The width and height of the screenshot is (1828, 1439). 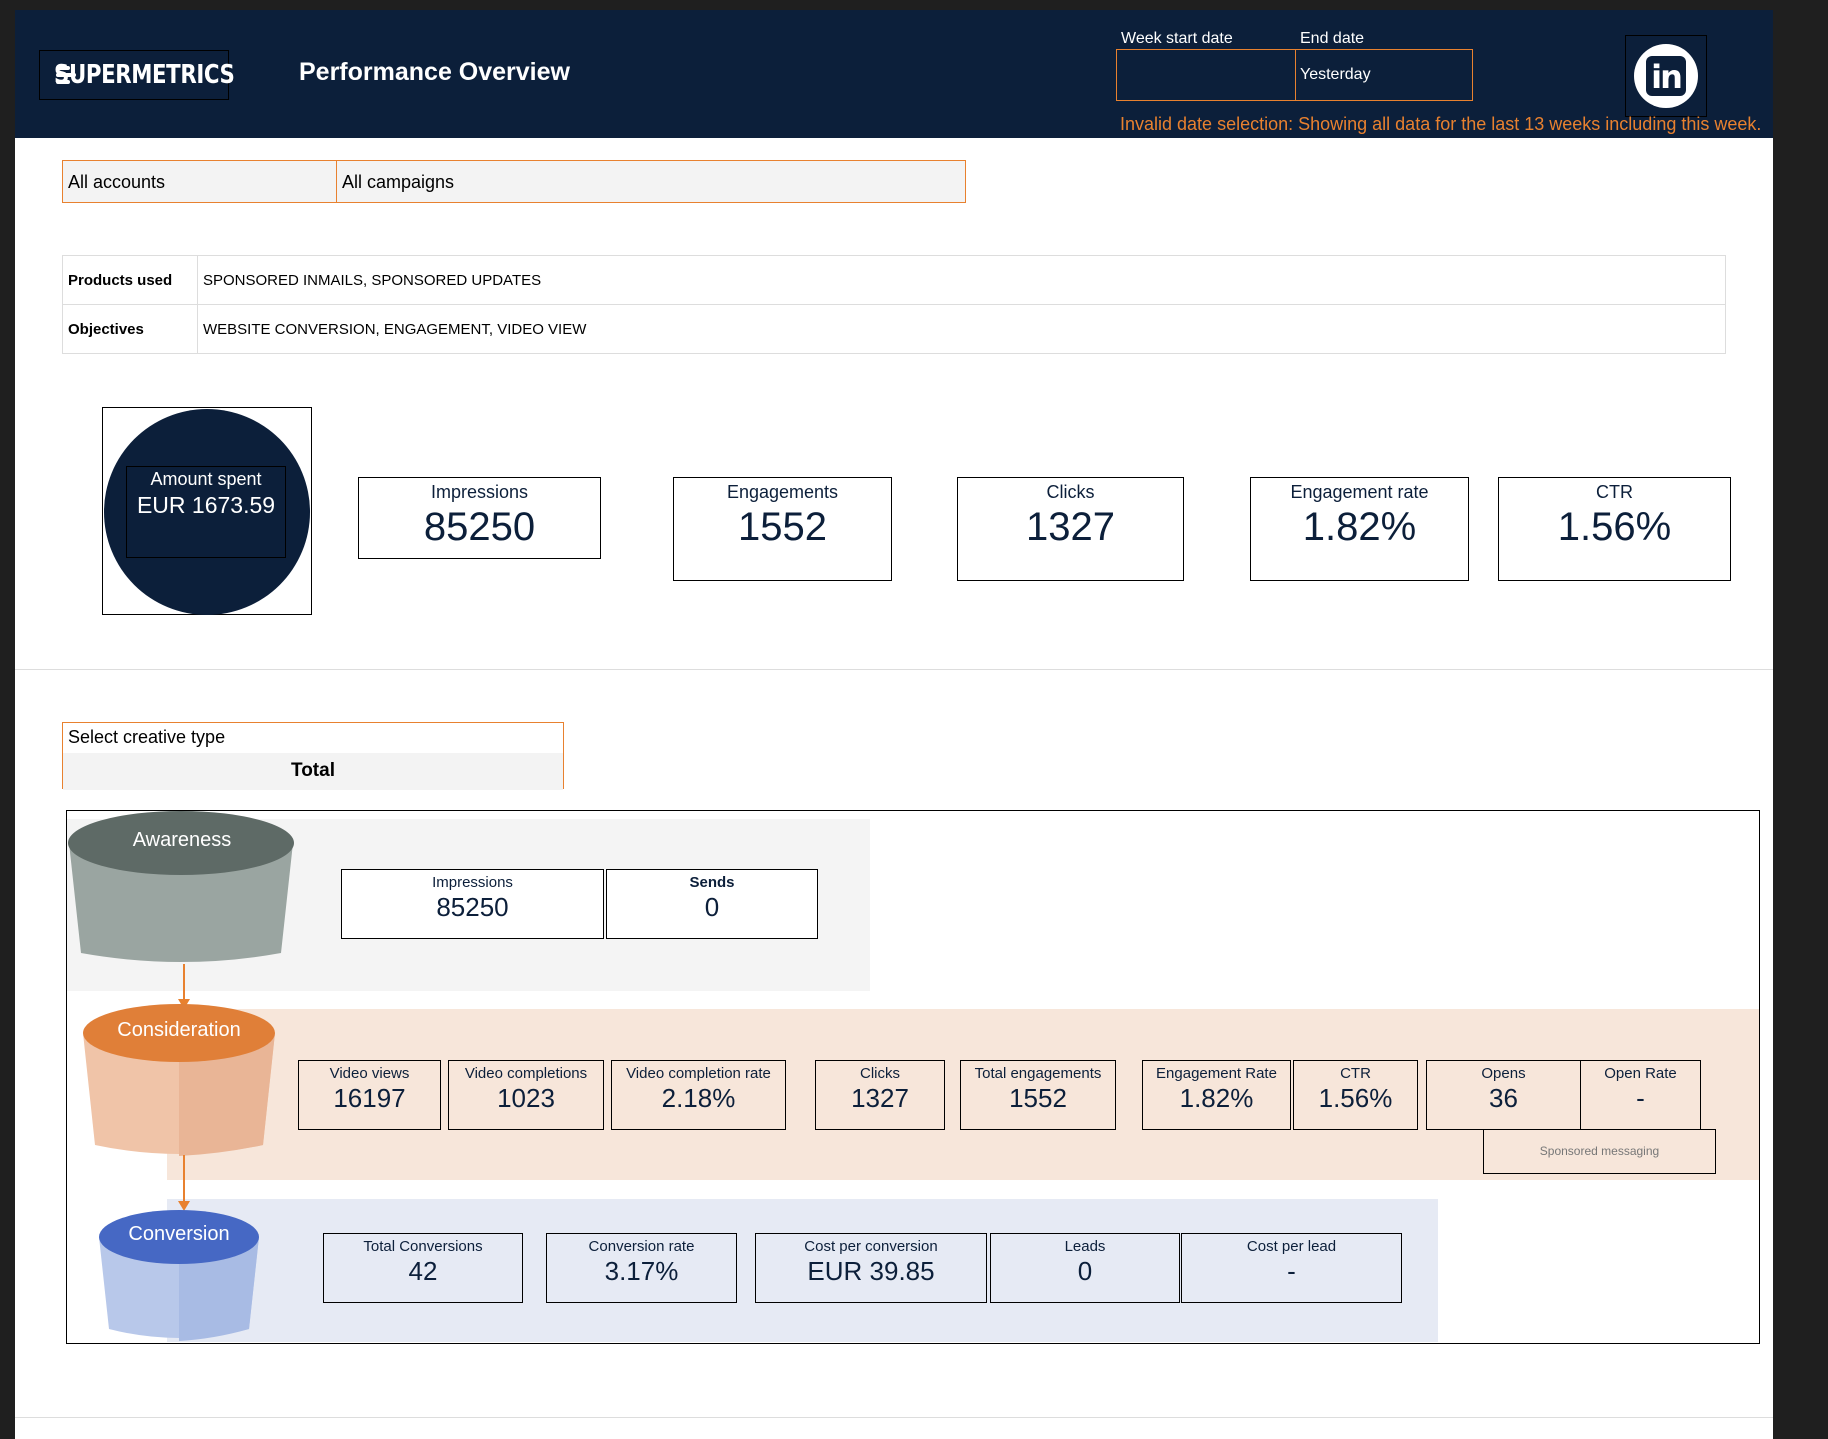 I want to click on week-start-label: Week start date, so click(x=1177, y=38).